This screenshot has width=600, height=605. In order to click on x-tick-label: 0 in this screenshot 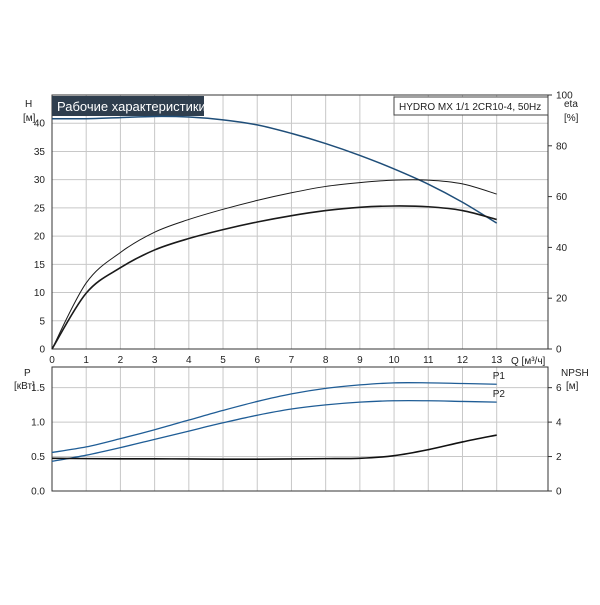, I will do `click(52, 360)`.